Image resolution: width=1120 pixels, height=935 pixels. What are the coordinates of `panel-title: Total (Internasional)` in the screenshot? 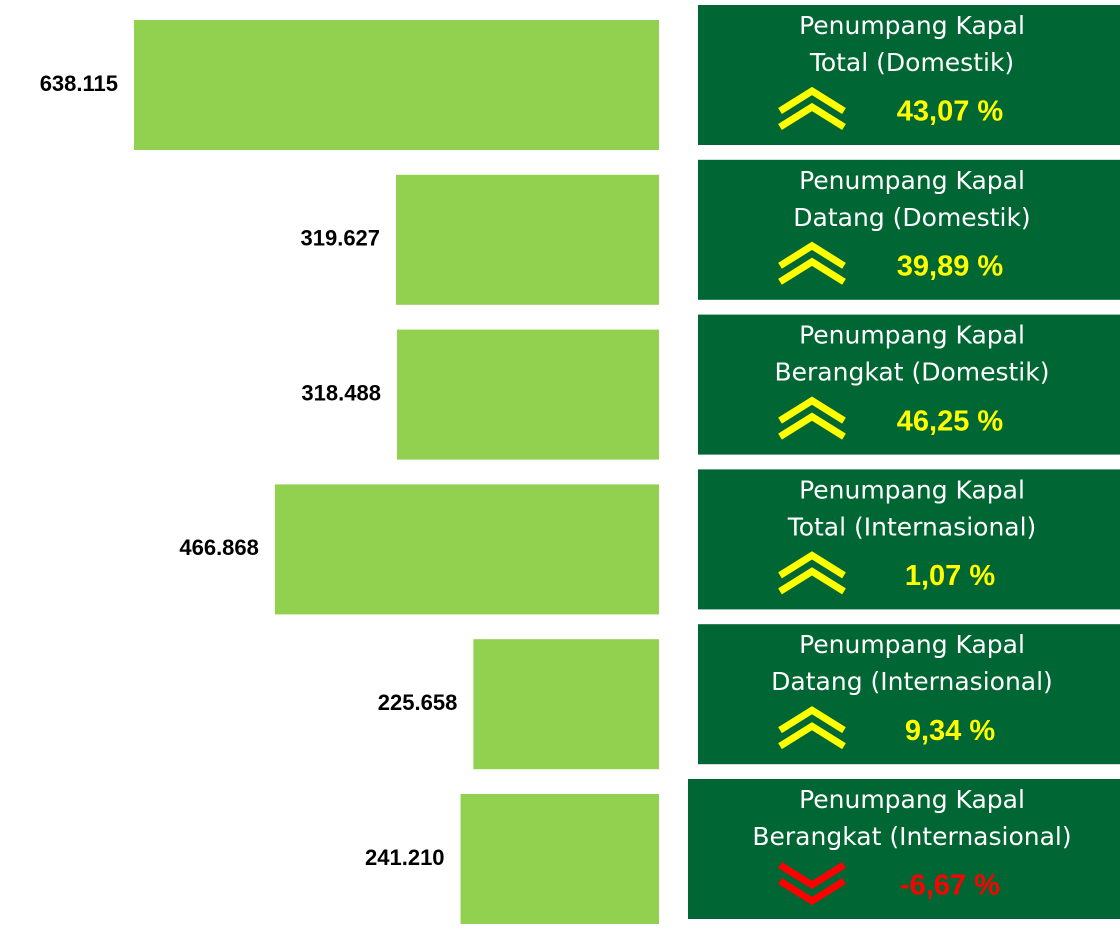 It's located at (912, 526).